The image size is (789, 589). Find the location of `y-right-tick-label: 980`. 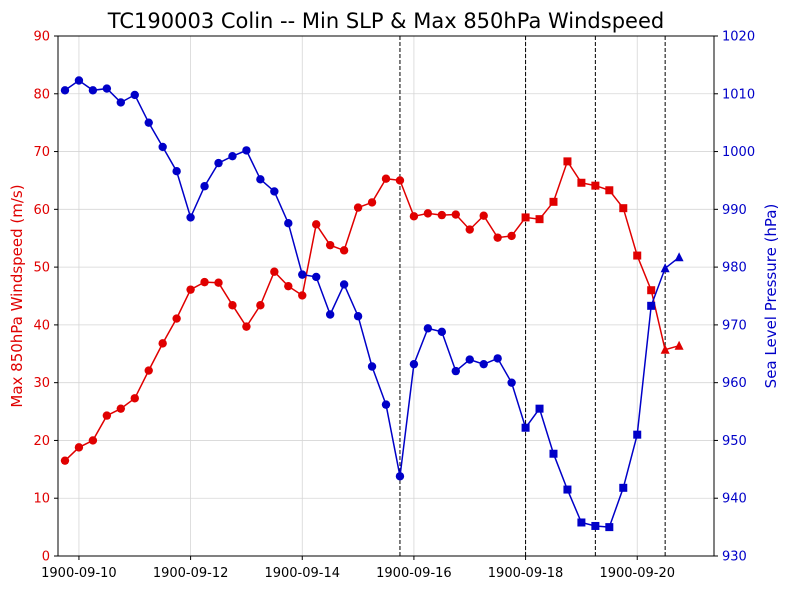

y-right-tick-label: 980 is located at coordinates (734, 268).